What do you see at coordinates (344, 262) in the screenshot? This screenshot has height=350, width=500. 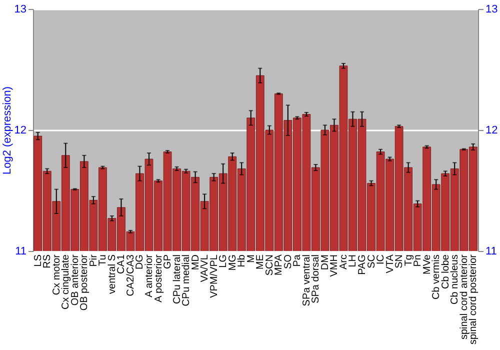 I see `x-tick-label: Arc` at bounding box center [344, 262].